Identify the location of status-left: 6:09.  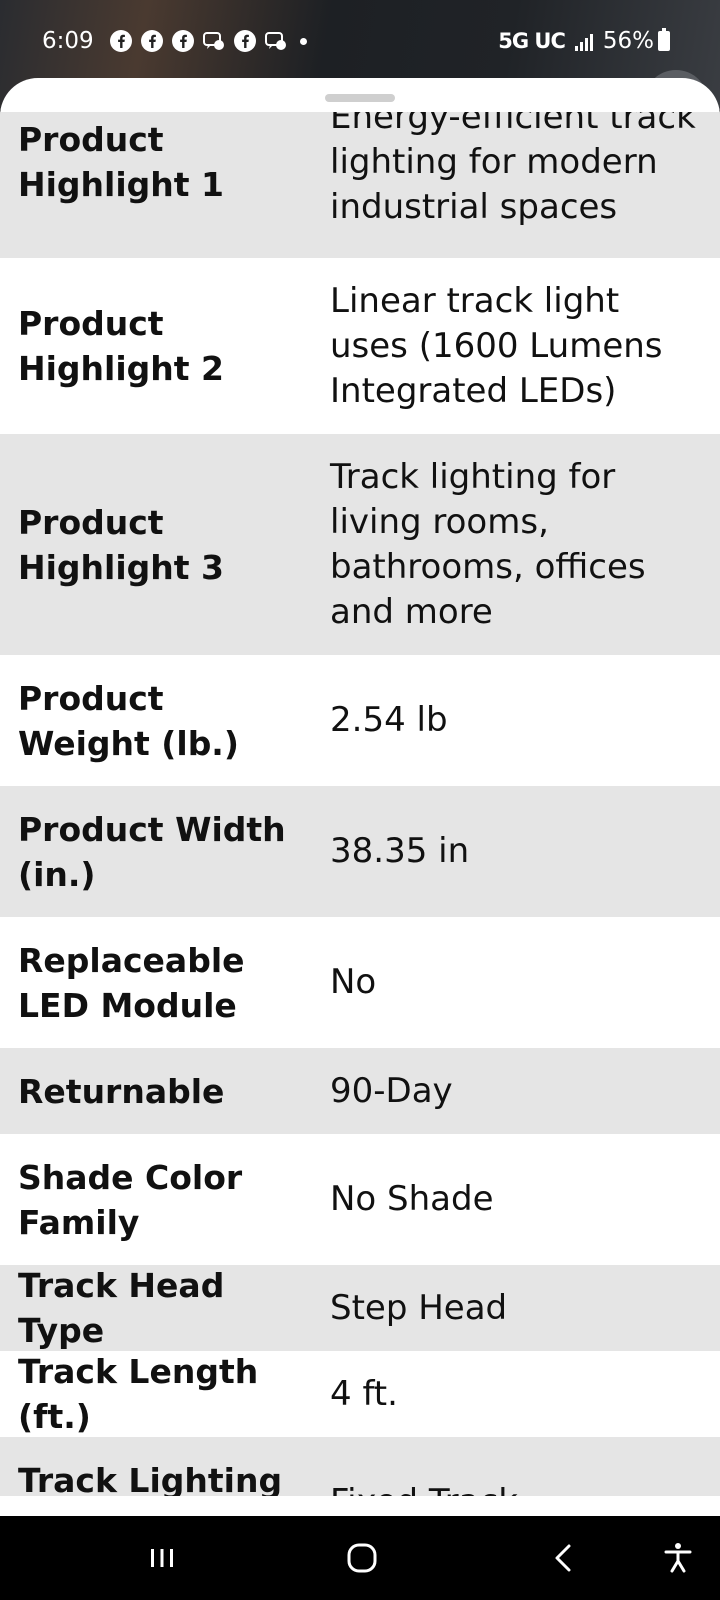
(174, 41).